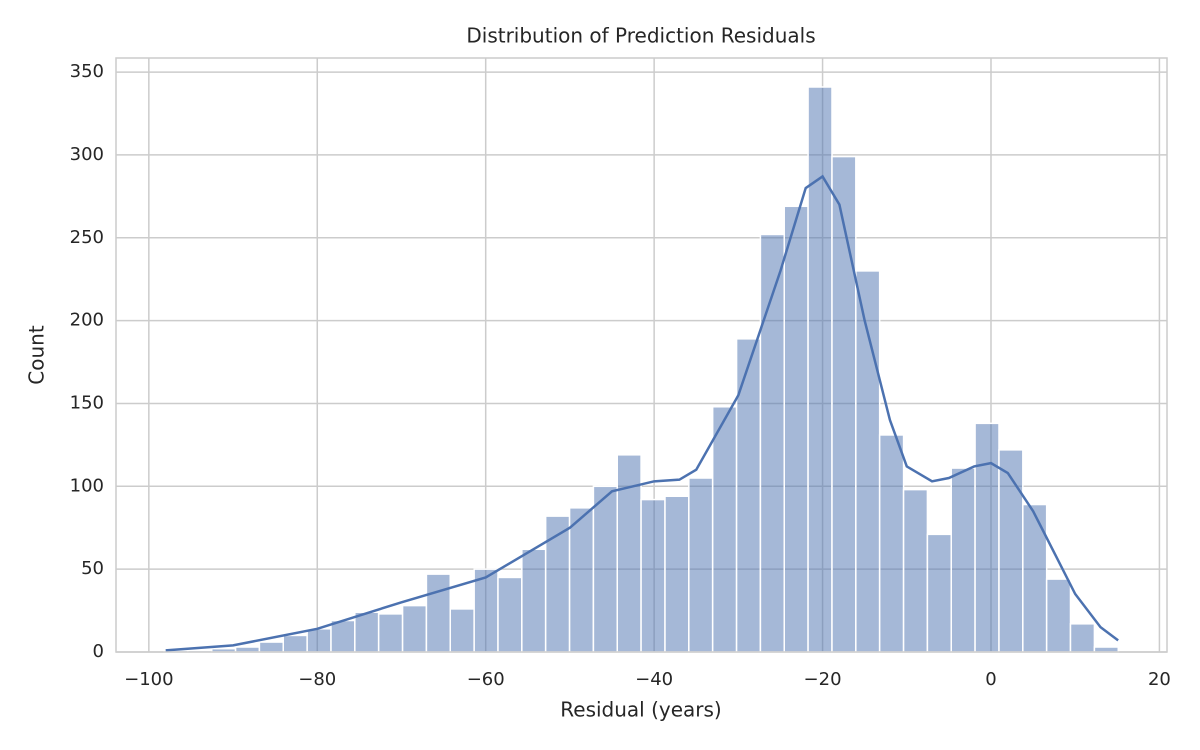 The height and width of the screenshot is (750, 1200). Describe the element at coordinates (92, 568) in the screenshot. I see `y-tick-label: 50` at that location.